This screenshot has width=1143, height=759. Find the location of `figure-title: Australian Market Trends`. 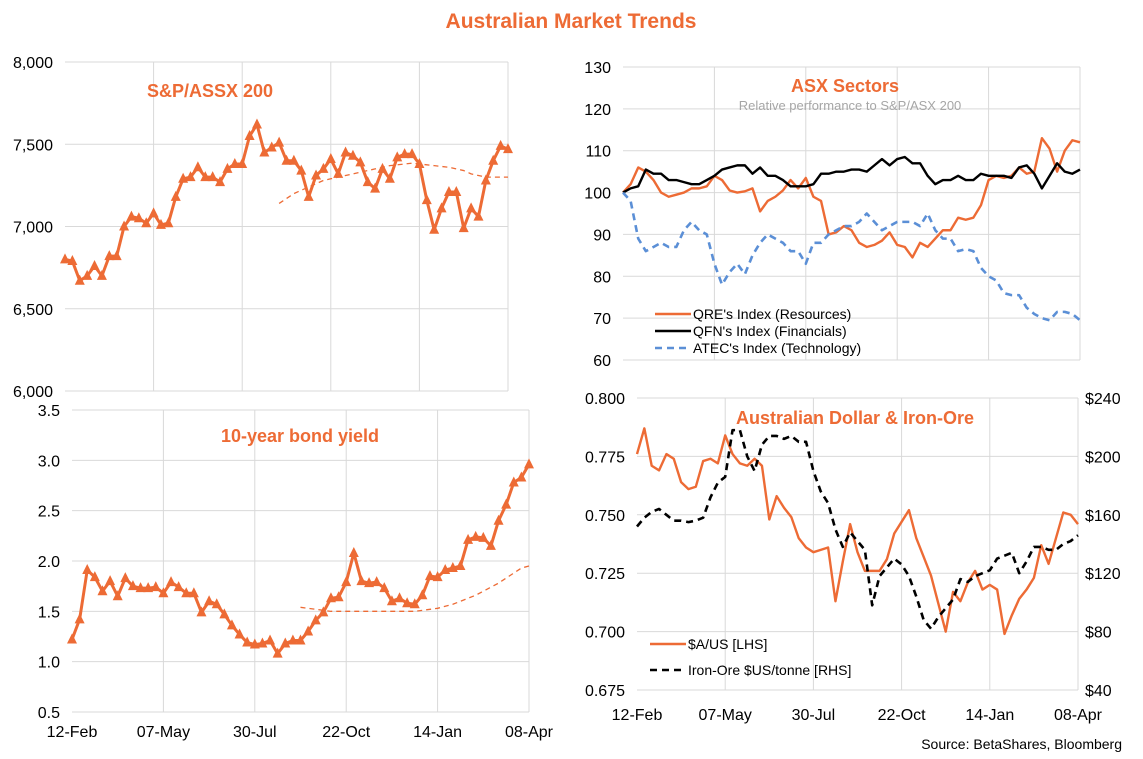

figure-title: Australian Market Trends is located at coordinates (571, 21).